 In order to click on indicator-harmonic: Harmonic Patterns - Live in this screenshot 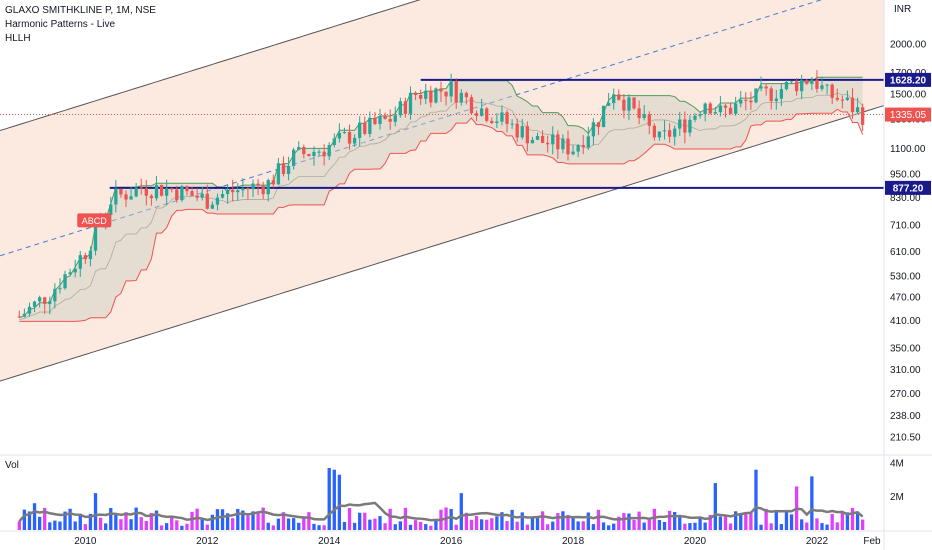, I will do `click(60, 24)`.